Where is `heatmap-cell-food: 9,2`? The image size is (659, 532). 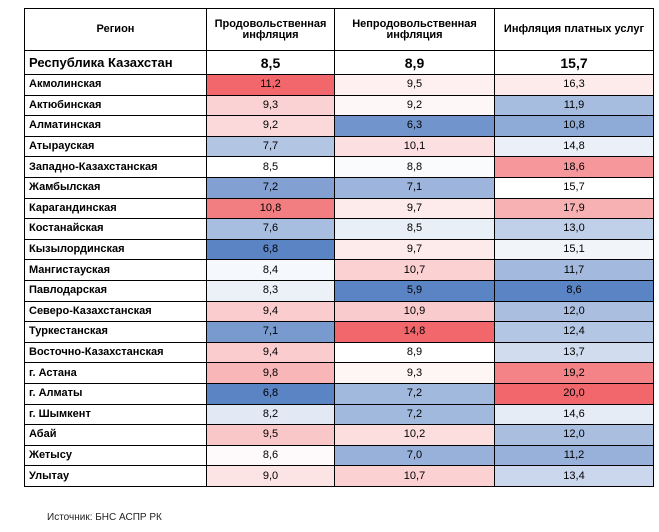
heatmap-cell-food: 9,2 is located at coordinates (270, 126).